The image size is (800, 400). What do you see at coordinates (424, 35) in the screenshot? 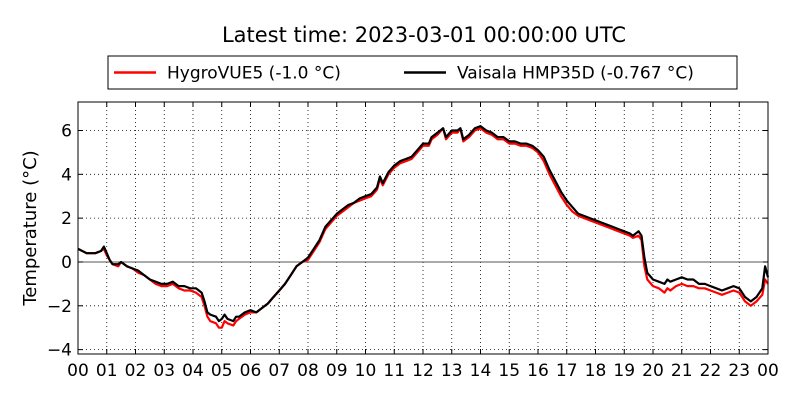
I see `chart-title: Latest time: 2023-03-01 00:00:00 UTC` at bounding box center [424, 35].